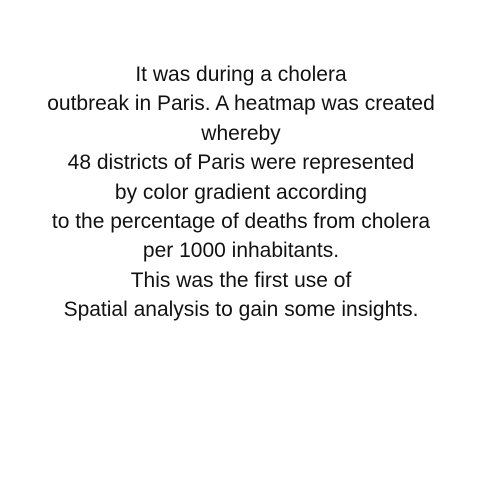  Describe the element at coordinates (241, 133) in the screenshot. I see `text-line-3: whereby` at that location.